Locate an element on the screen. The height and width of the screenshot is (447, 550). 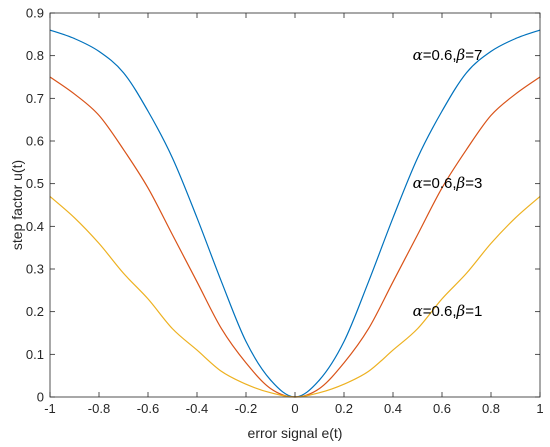
annotations-layer: α=0.6,β=7α=0.6,β=3α=0.6,β=1 is located at coordinates (448, 183).